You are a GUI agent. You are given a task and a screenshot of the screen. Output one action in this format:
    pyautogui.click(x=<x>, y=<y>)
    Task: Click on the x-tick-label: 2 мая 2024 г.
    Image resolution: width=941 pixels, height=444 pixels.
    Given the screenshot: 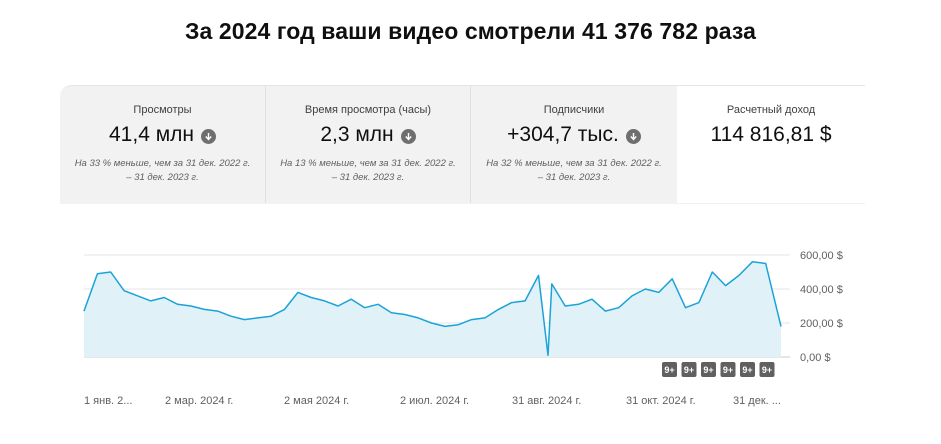 What is the action you would take?
    pyautogui.click(x=316, y=401)
    